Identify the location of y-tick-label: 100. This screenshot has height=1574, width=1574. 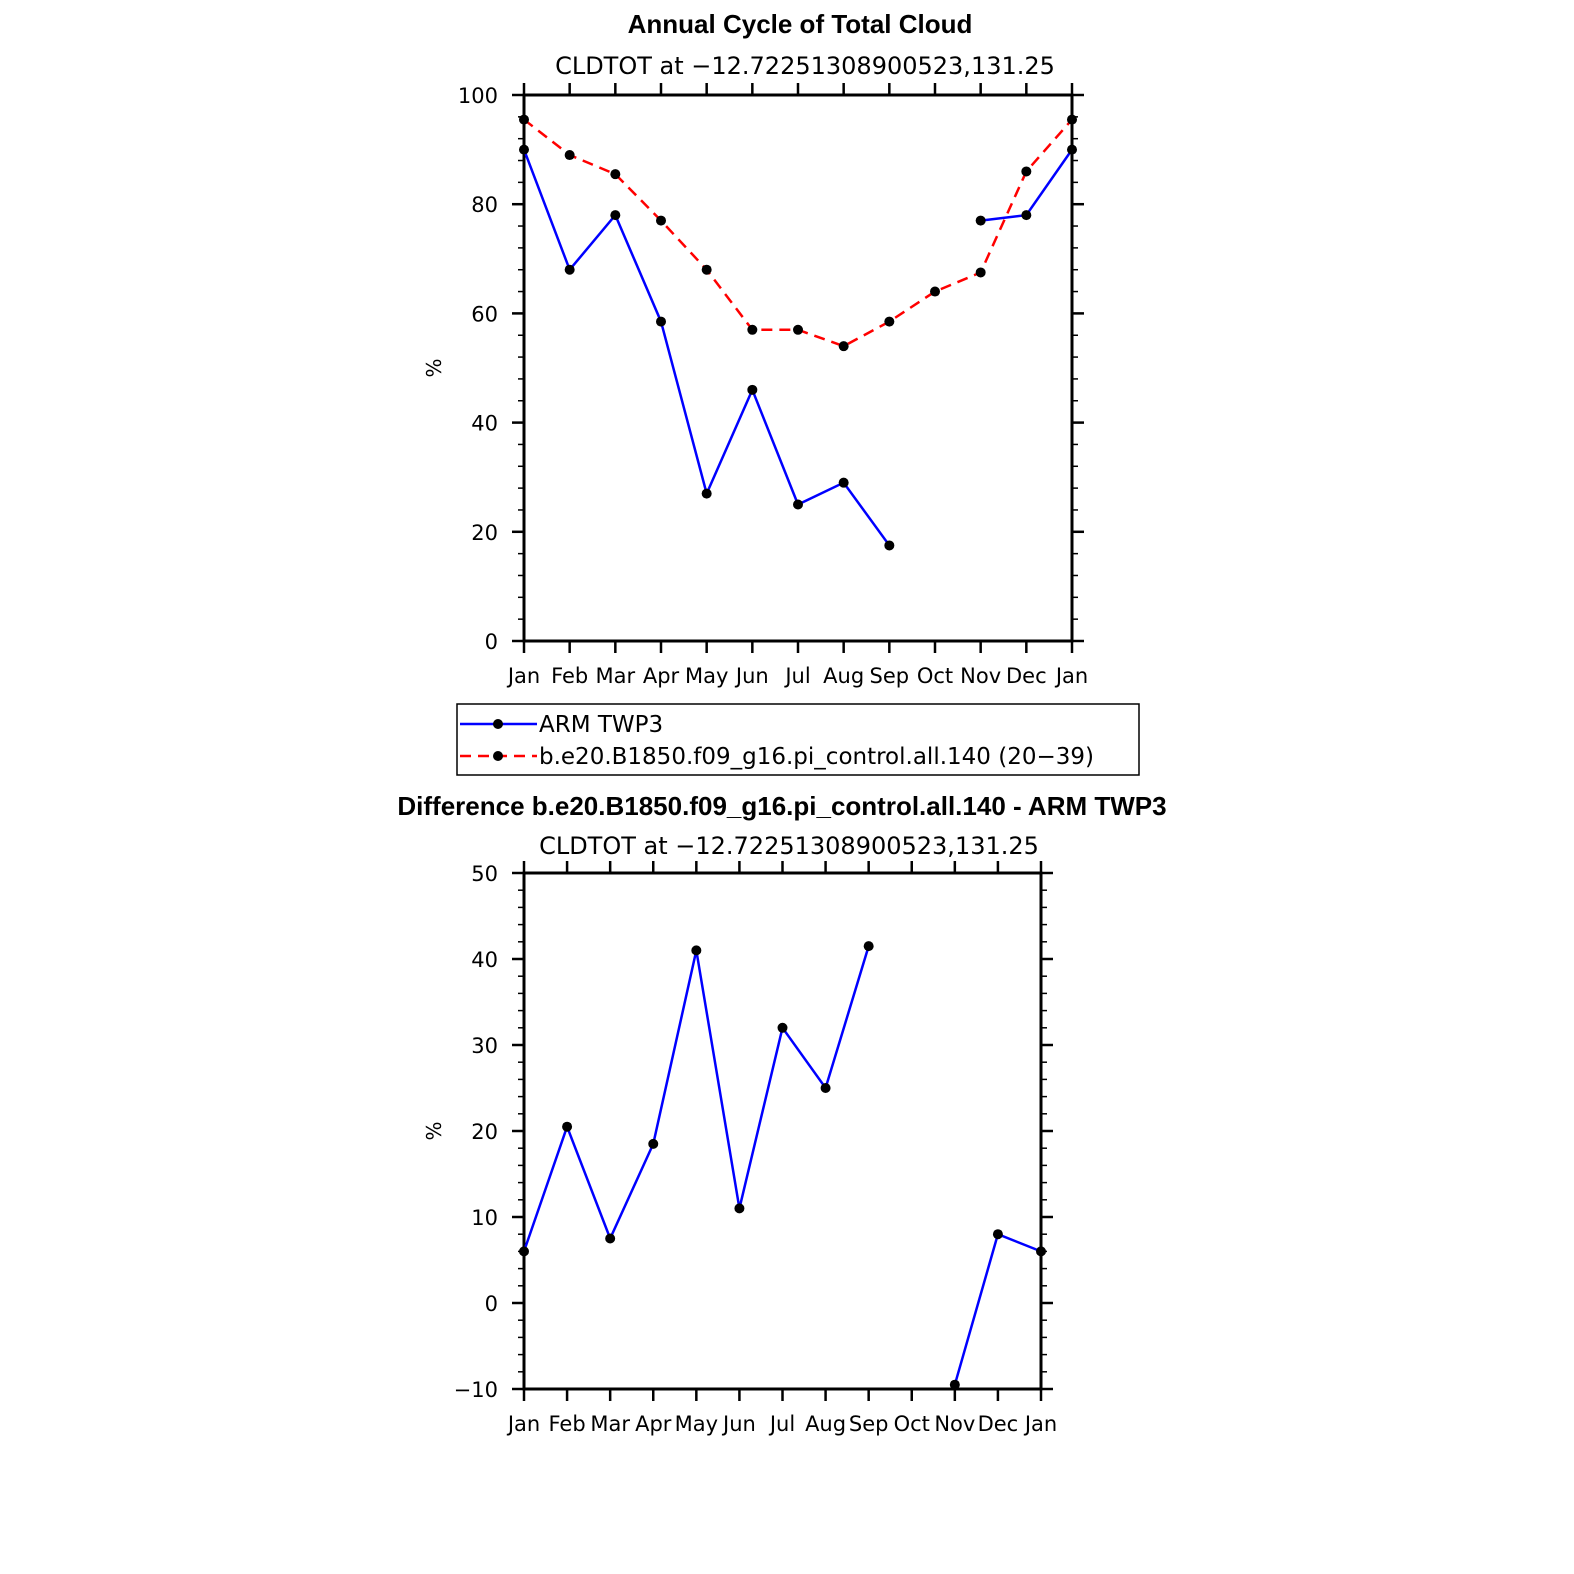
(478, 96).